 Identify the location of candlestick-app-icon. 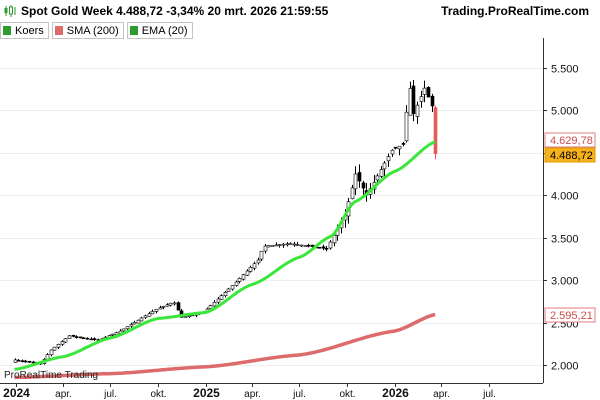
(10, 11).